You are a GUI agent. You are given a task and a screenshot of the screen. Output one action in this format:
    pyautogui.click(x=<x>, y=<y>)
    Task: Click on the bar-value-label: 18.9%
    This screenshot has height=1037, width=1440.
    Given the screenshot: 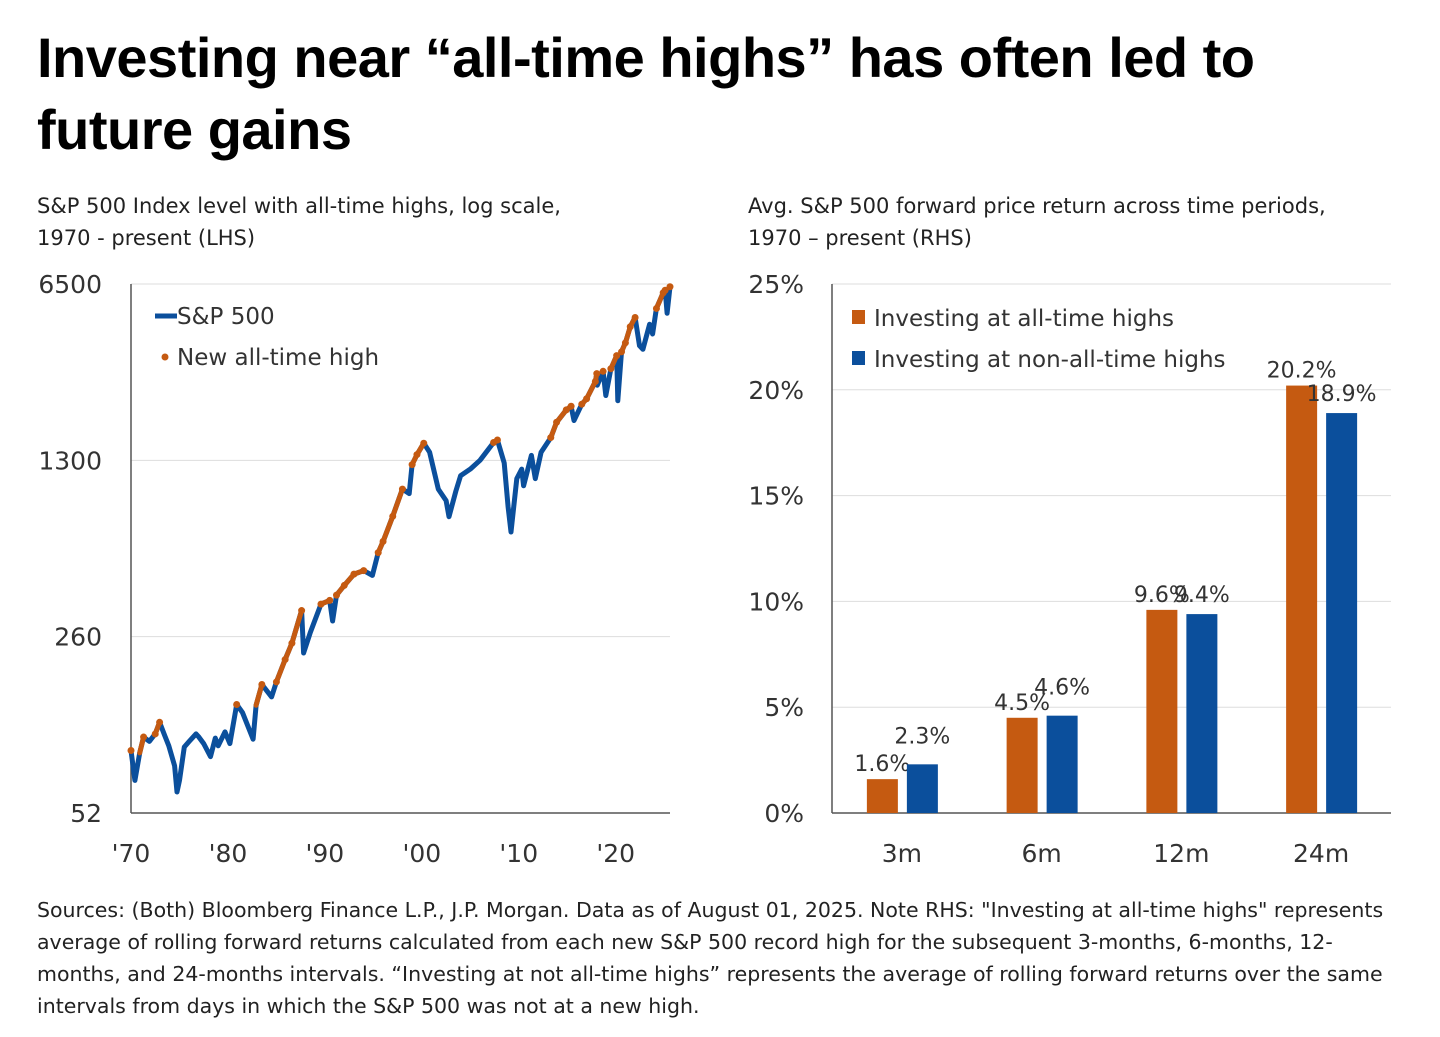 What is the action you would take?
    pyautogui.click(x=1342, y=394)
    